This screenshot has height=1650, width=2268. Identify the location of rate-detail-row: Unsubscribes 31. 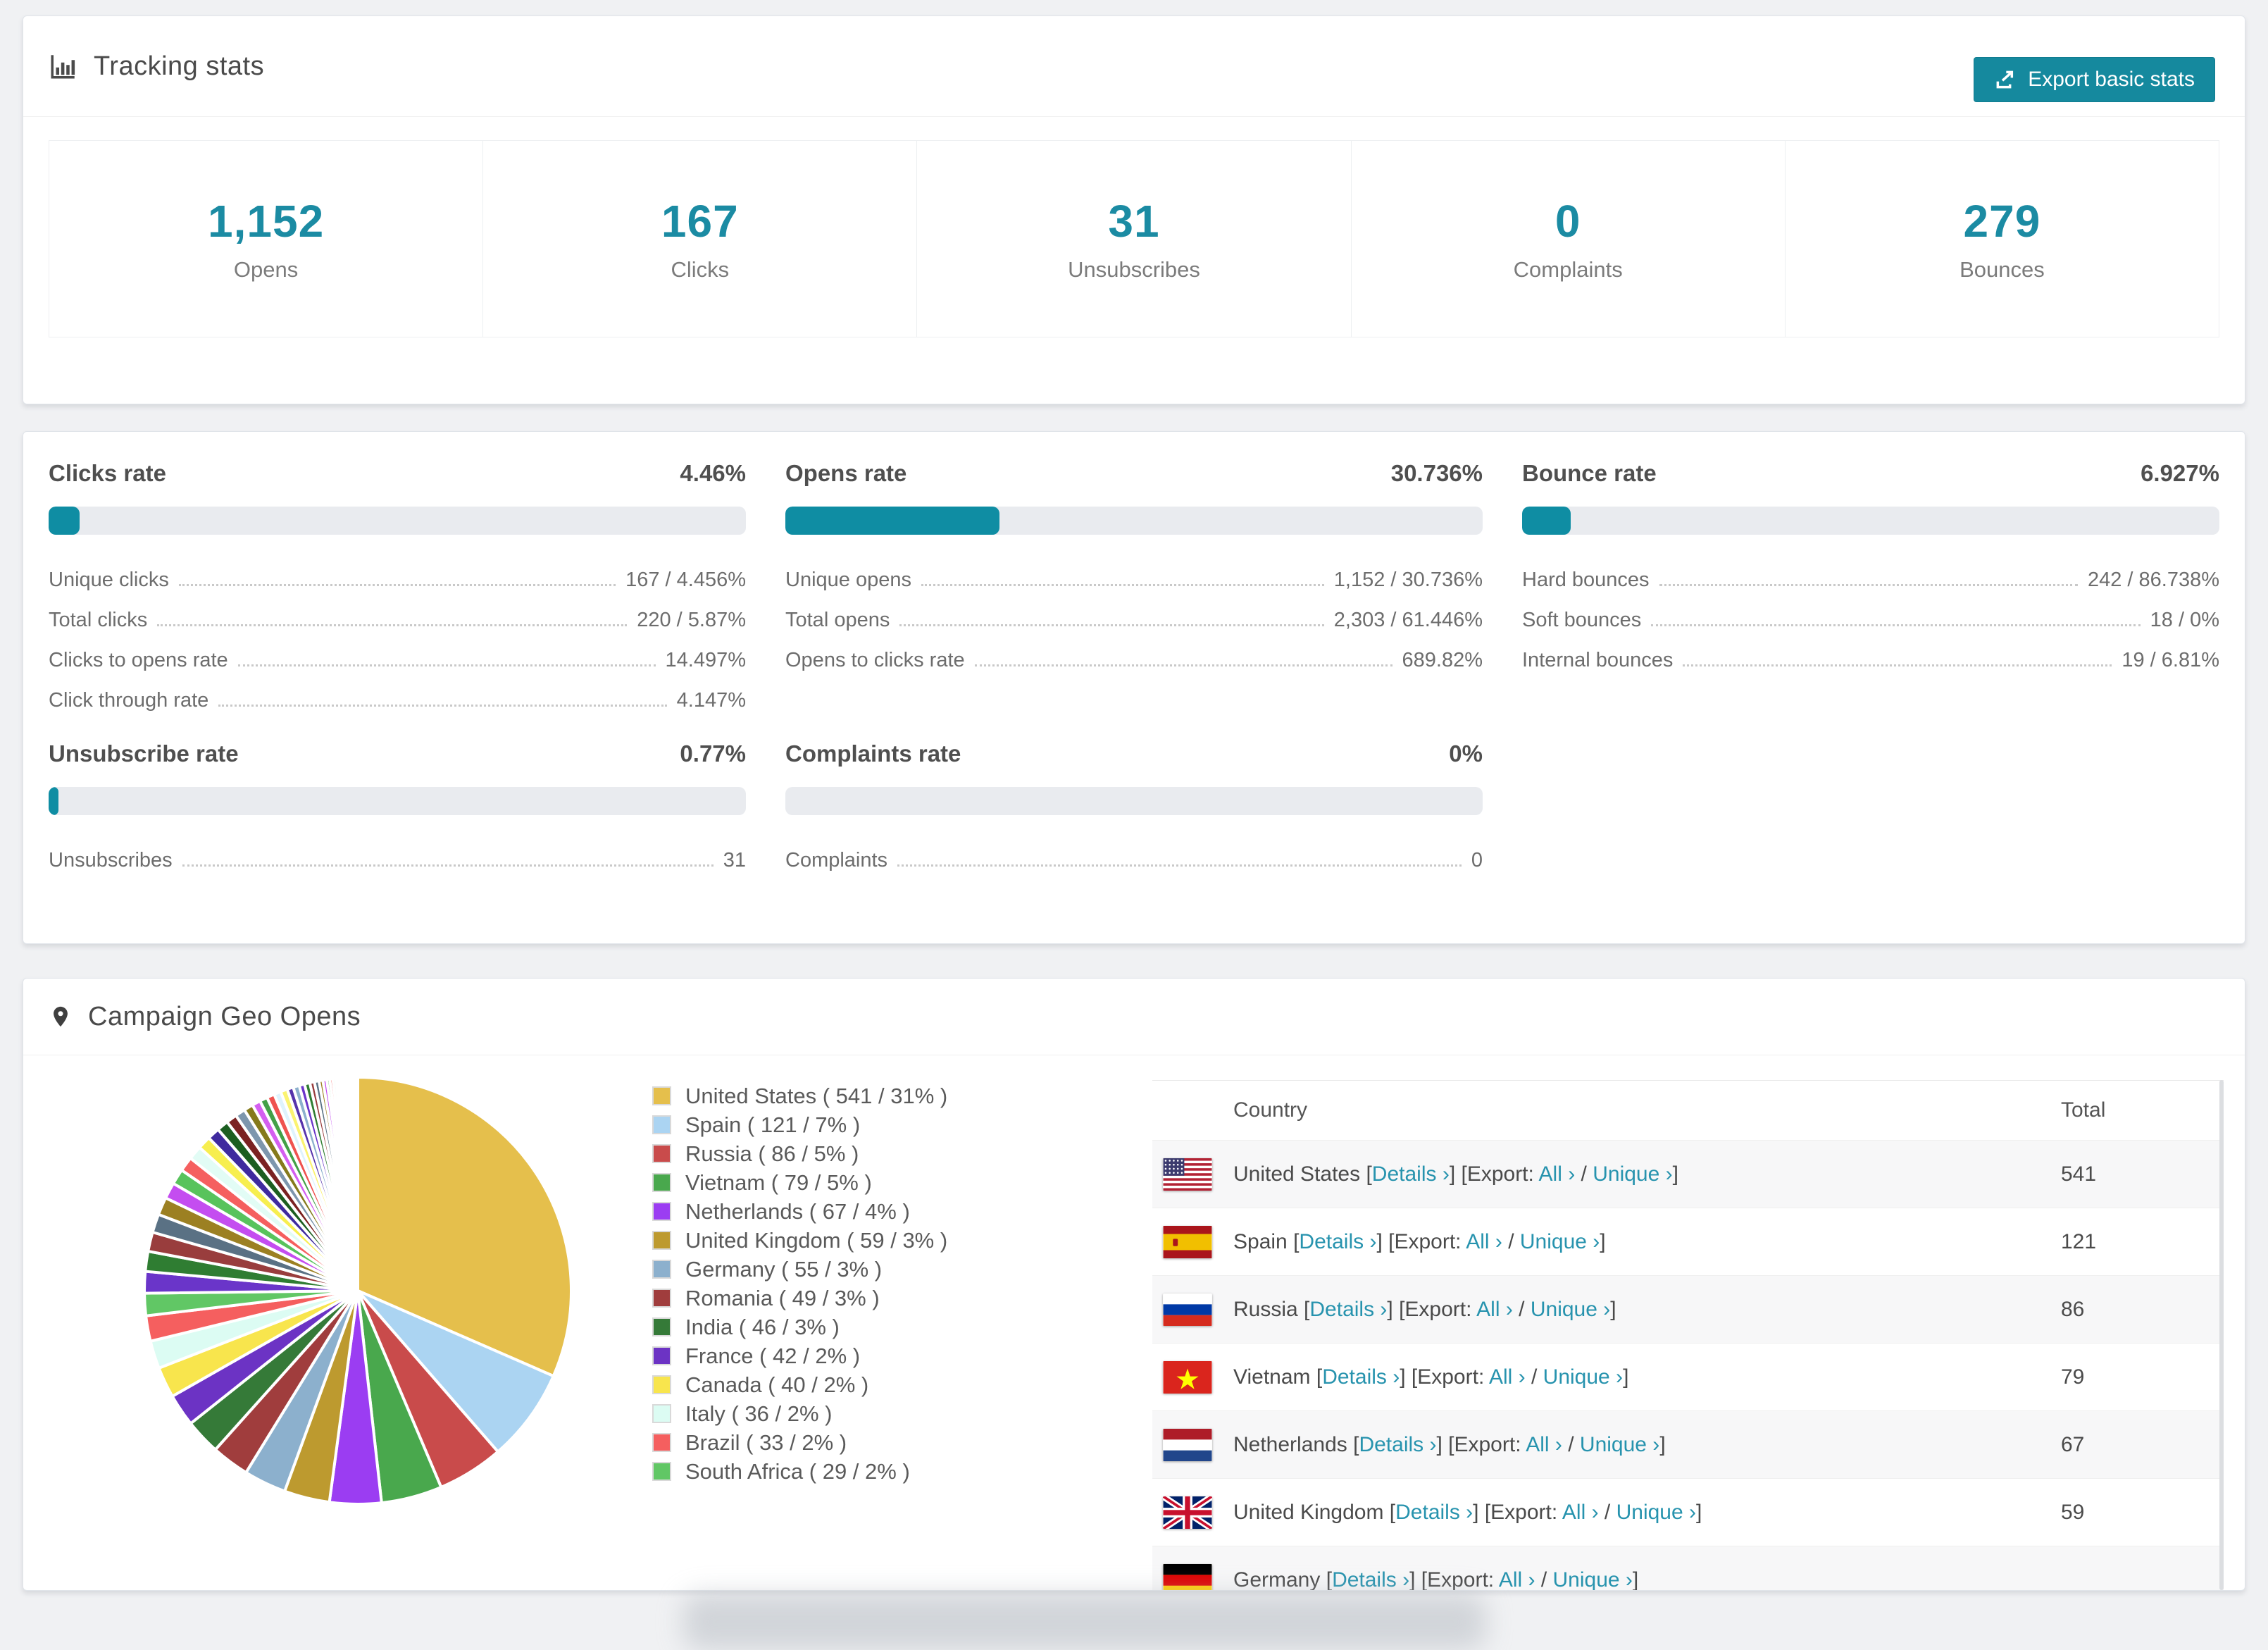
(397, 858).